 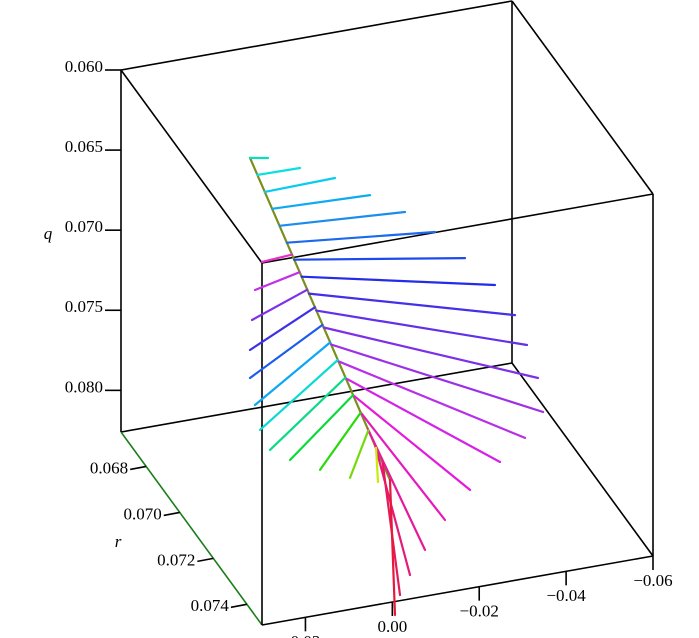 What do you see at coordinates (84, 66) in the screenshot?
I see `q-tick-label: 0.060` at bounding box center [84, 66].